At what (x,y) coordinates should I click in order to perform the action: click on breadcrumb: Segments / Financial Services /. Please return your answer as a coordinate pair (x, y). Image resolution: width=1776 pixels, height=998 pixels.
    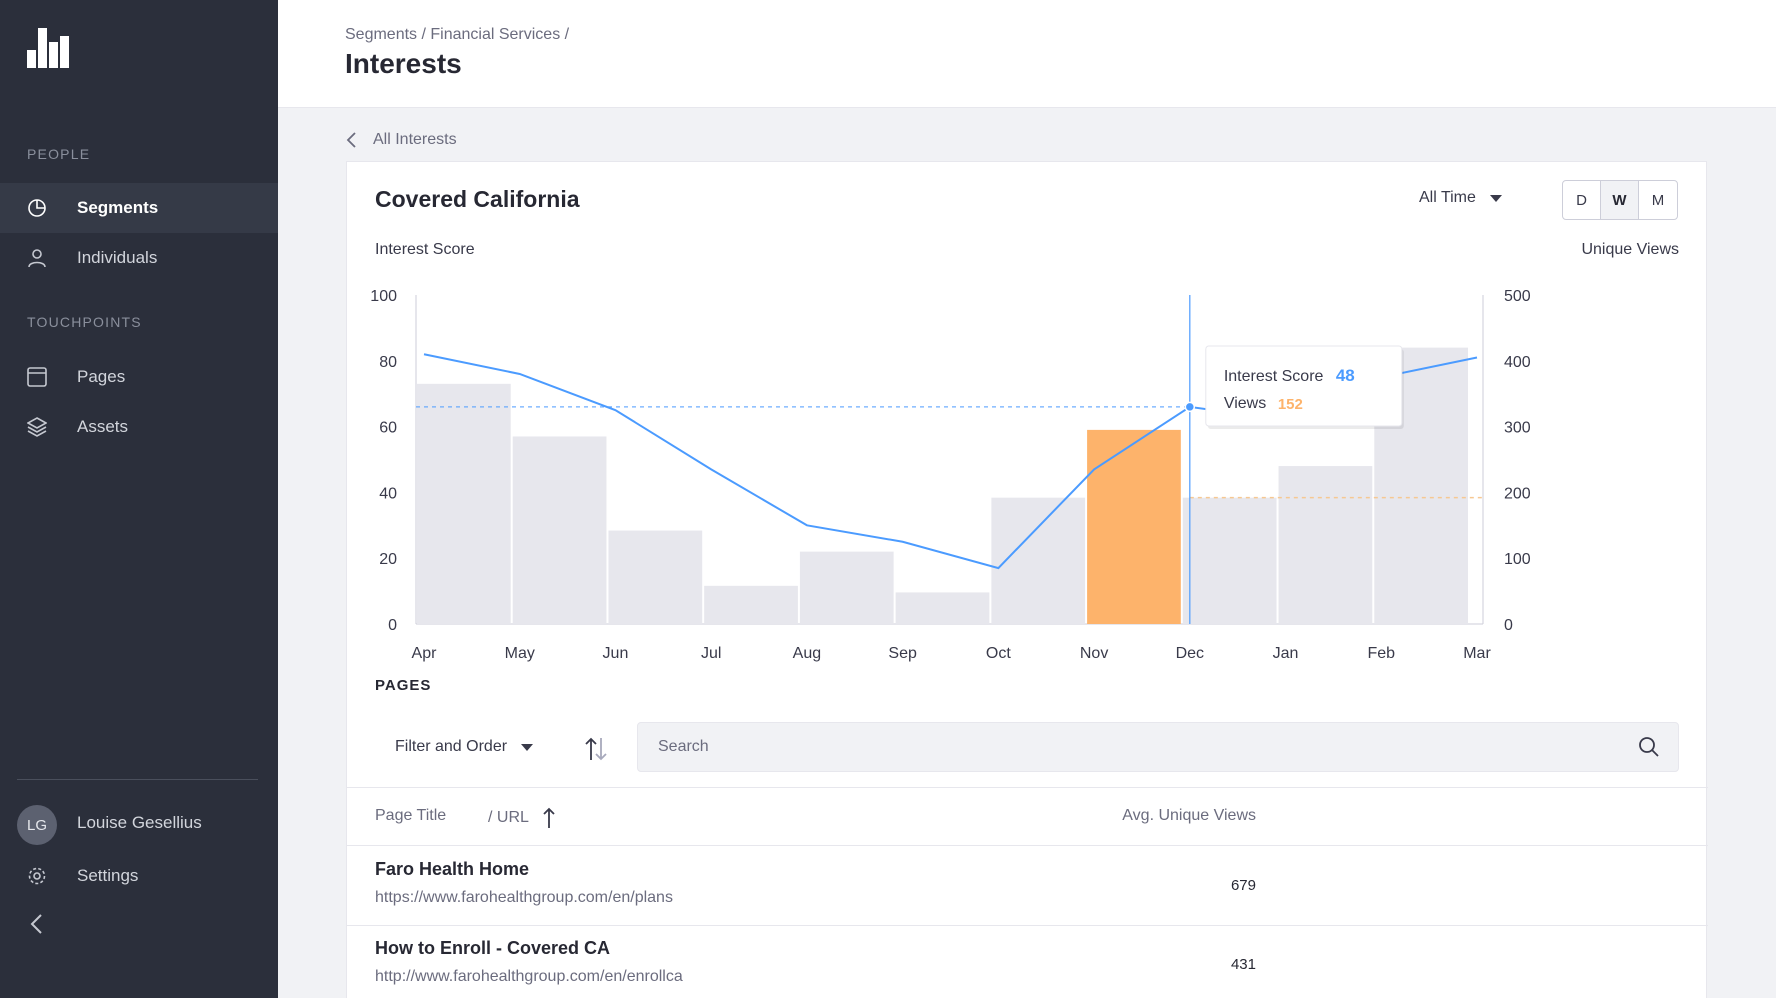
    Looking at the image, I should click on (457, 34).